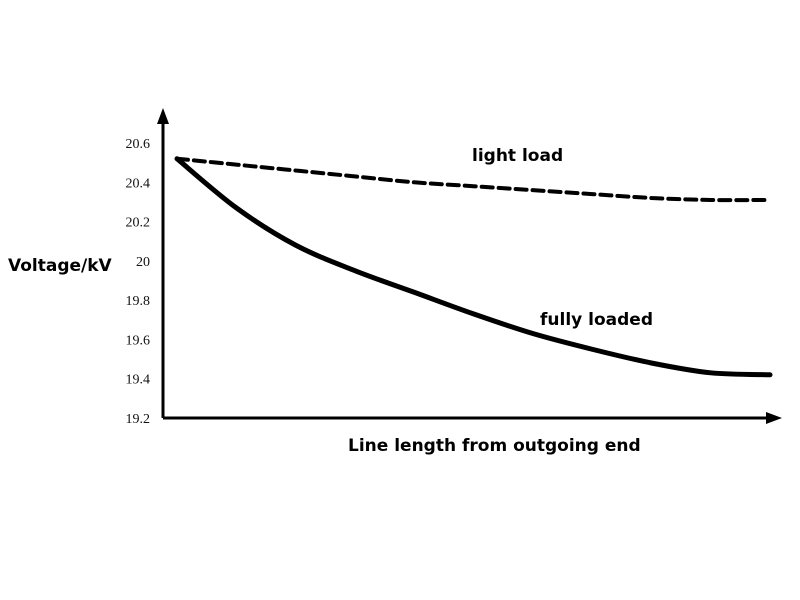  I want to click on series-line-light-load, so click(473, 179).